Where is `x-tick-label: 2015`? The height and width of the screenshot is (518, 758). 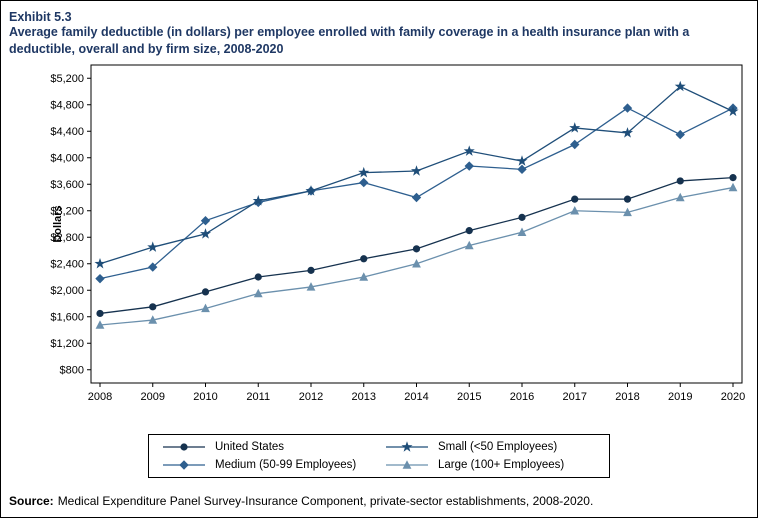
x-tick-label: 2015 is located at coordinates (469, 397).